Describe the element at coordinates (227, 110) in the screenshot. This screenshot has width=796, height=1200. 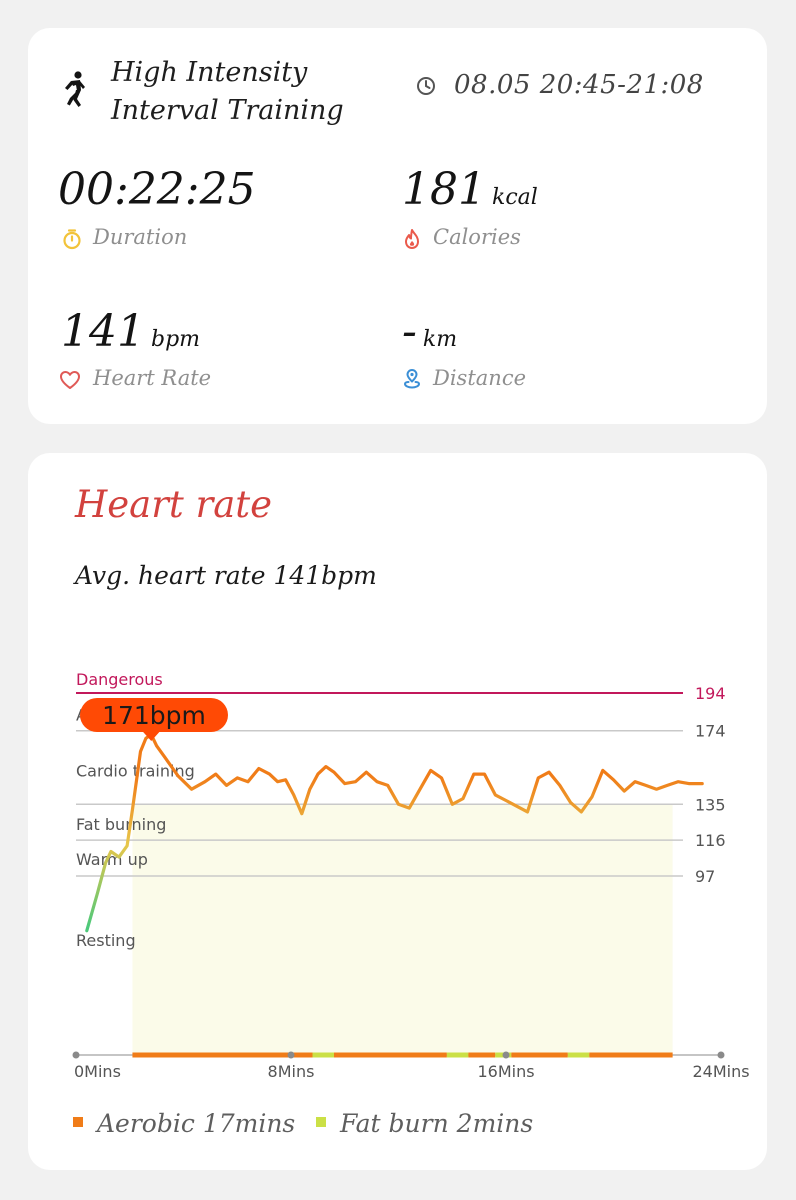
I see `workout-title-line2: Interval Training` at that location.